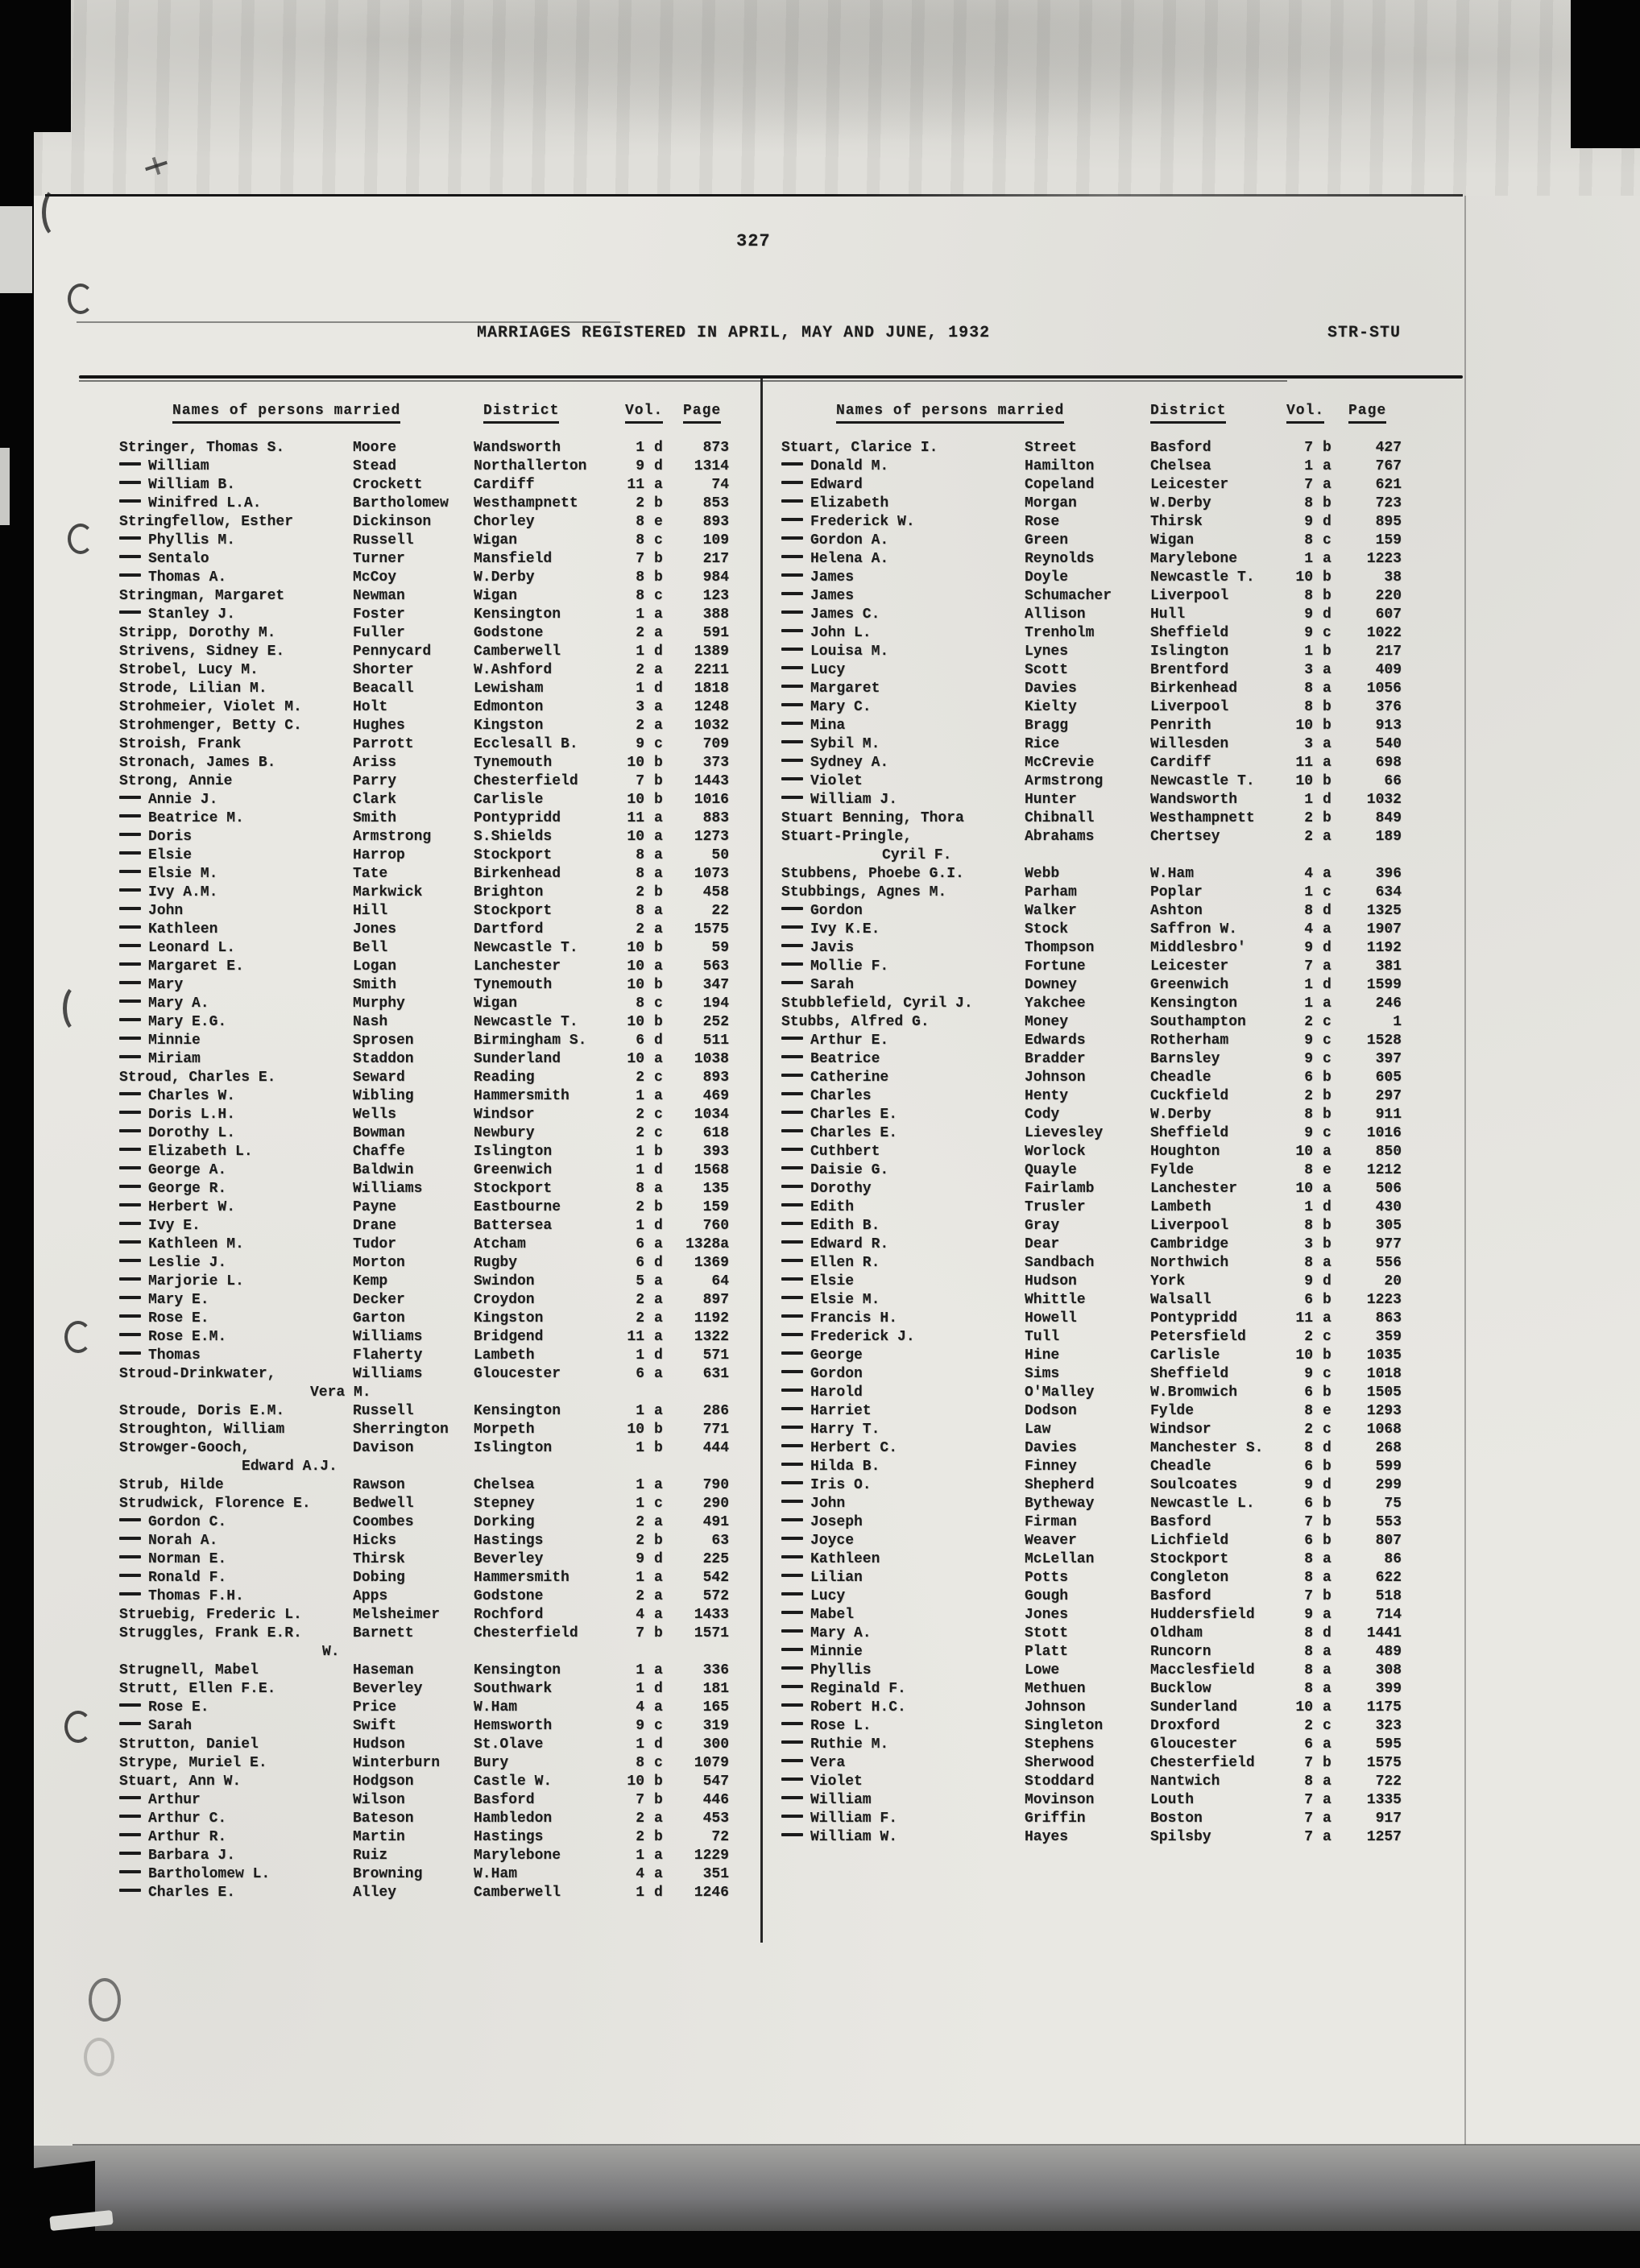  I want to click on district-cell: Newcastle T., so click(526, 948).